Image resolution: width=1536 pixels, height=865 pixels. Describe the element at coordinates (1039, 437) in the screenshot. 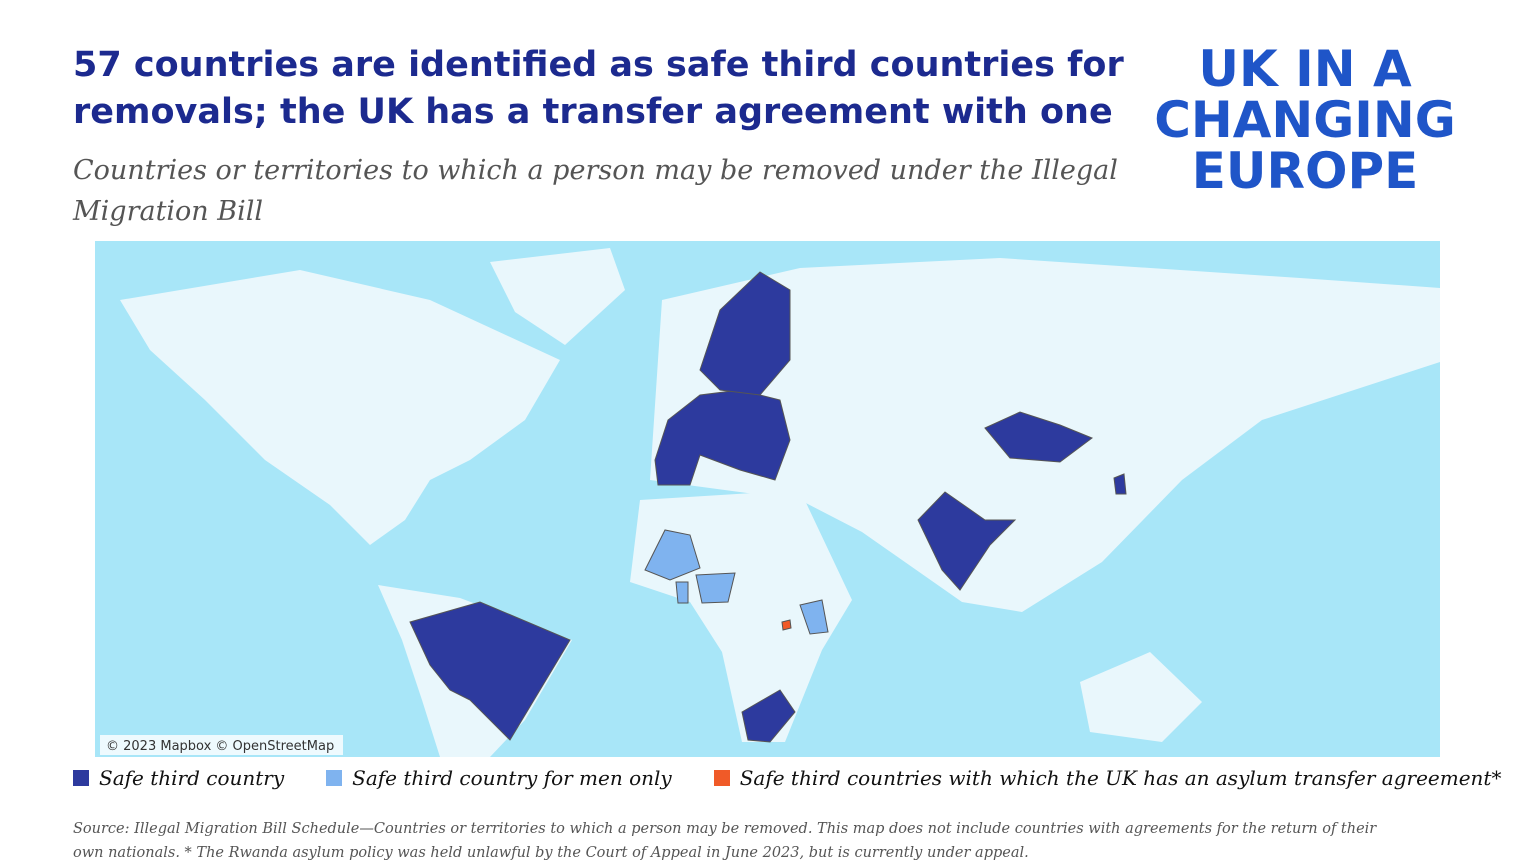

I see `mongolia` at that location.